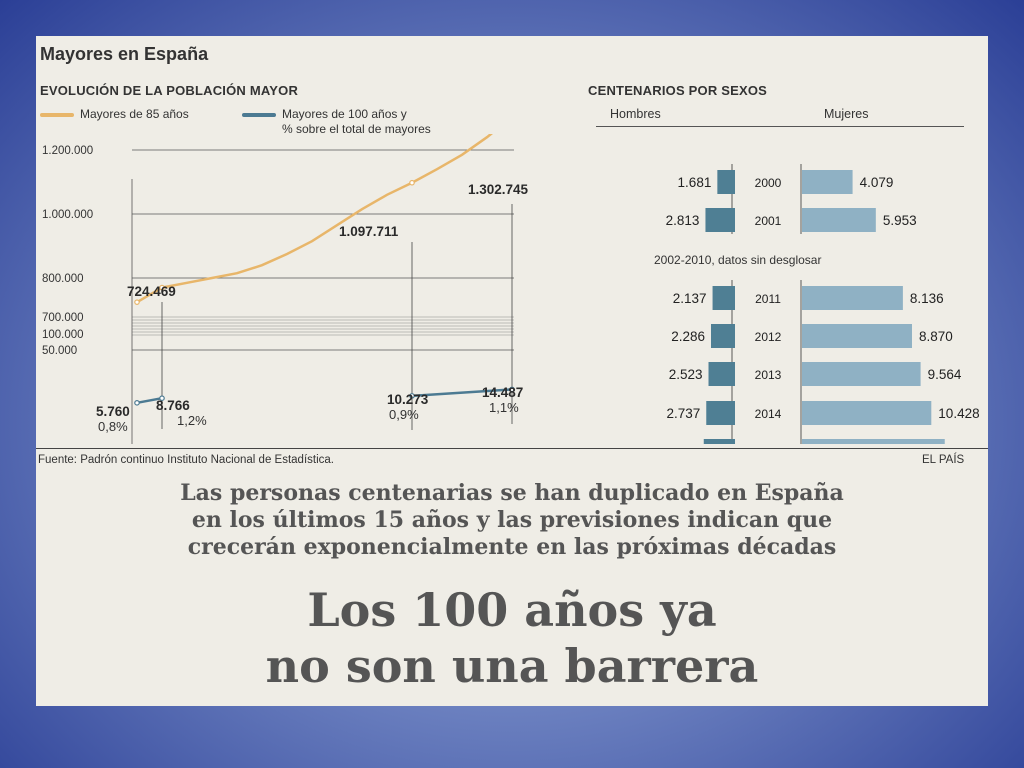 The width and height of the screenshot is (1024, 768). I want to click on bar-chart-title: CENTENARIOS POR SEXOS, so click(678, 90).